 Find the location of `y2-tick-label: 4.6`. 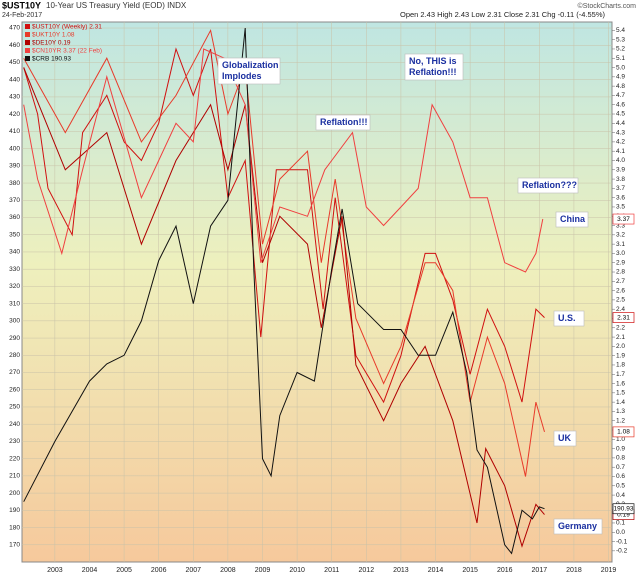

y2-tick-label: 4.6 is located at coordinates (620, 104).